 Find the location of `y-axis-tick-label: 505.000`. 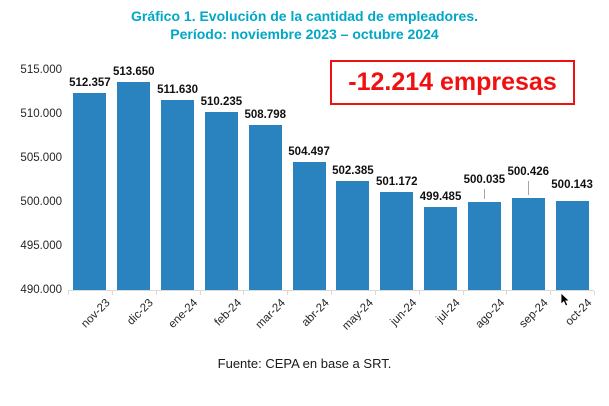

y-axis-tick-label: 505.000 is located at coordinates (41, 158).